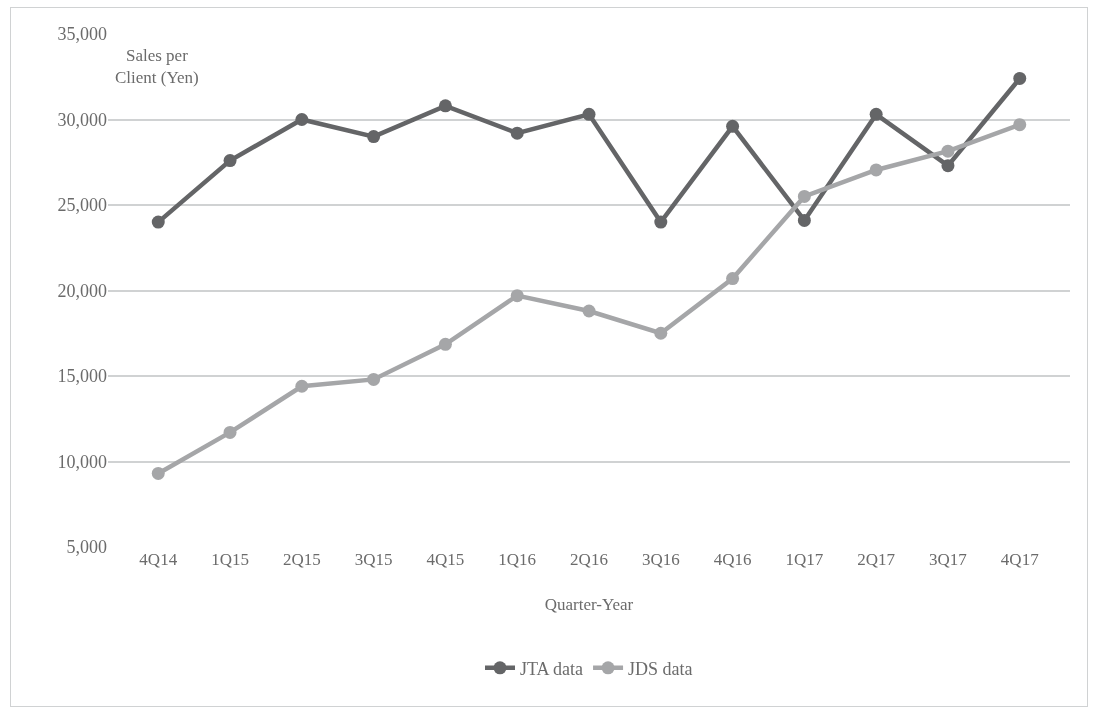 The height and width of the screenshot is (714, 1102). Describe the element at coordinates (660, 559) in the screenshot. I see `x-tick-label: 3Q16` at that location.